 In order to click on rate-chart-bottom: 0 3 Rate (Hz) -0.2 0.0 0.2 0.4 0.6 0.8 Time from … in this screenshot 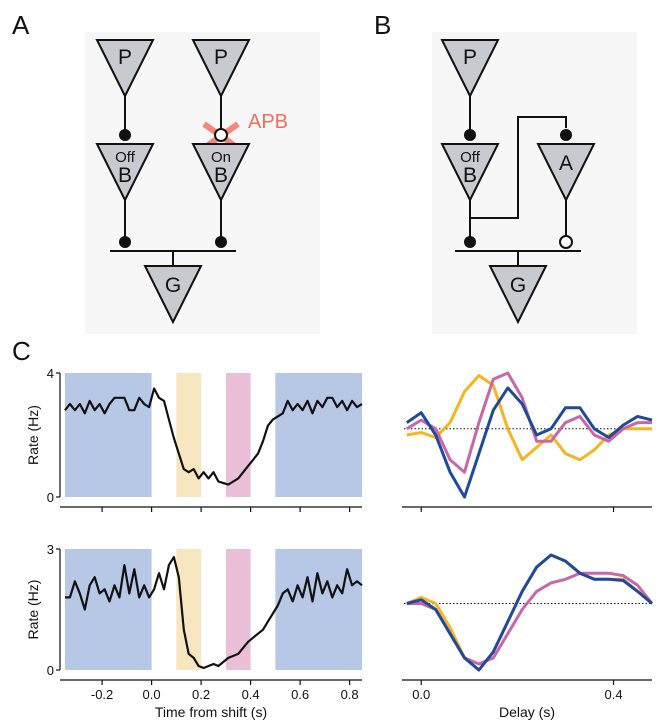, I will do `click(194, 631)`.